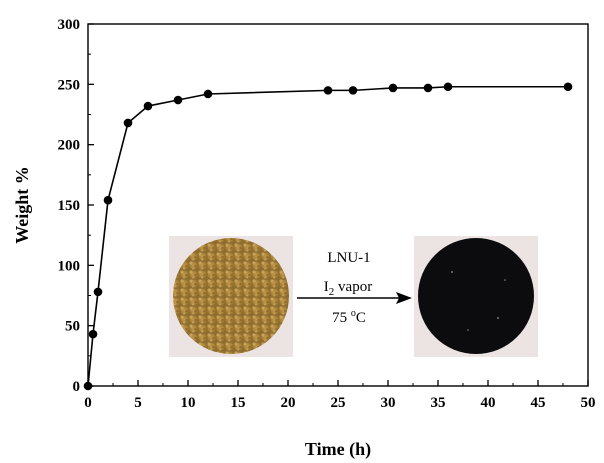  I want to click on x-tick-label: 0, so click(88, 403).